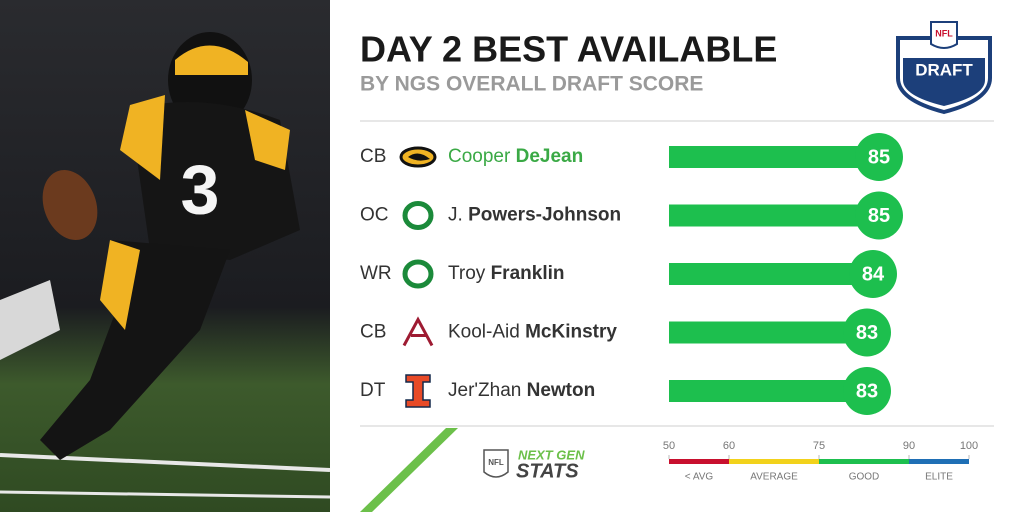 The image size is (1024, 512). I want to click on last-name: DeJean, so click(550, 156).